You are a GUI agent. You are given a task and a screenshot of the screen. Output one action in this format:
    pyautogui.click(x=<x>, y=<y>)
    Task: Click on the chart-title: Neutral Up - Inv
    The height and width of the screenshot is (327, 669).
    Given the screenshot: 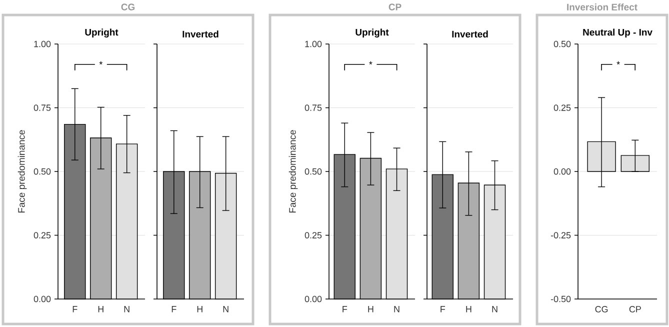 What is the action you would take?
    pyautogui.click(x=617, y=33)
    